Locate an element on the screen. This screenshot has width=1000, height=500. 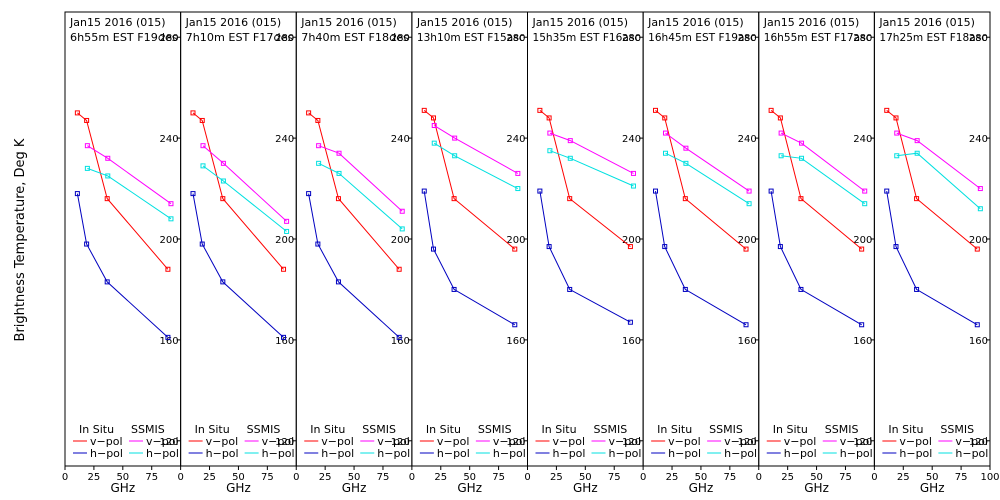
y-axis-label: Brightness Temperature, Deg K is located at coordinates (20, 239).